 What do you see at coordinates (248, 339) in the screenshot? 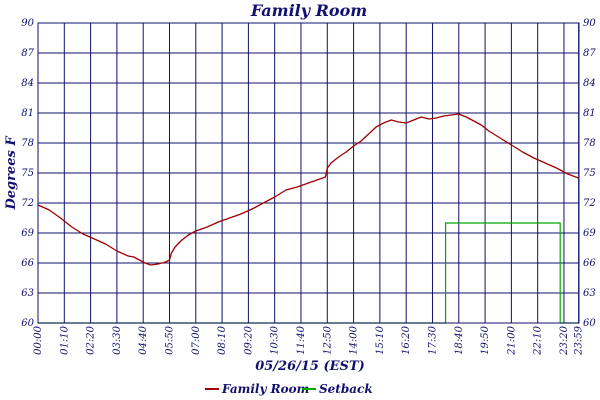
I see `x-tick-label: 09:20` at bounding box center [248, 339].